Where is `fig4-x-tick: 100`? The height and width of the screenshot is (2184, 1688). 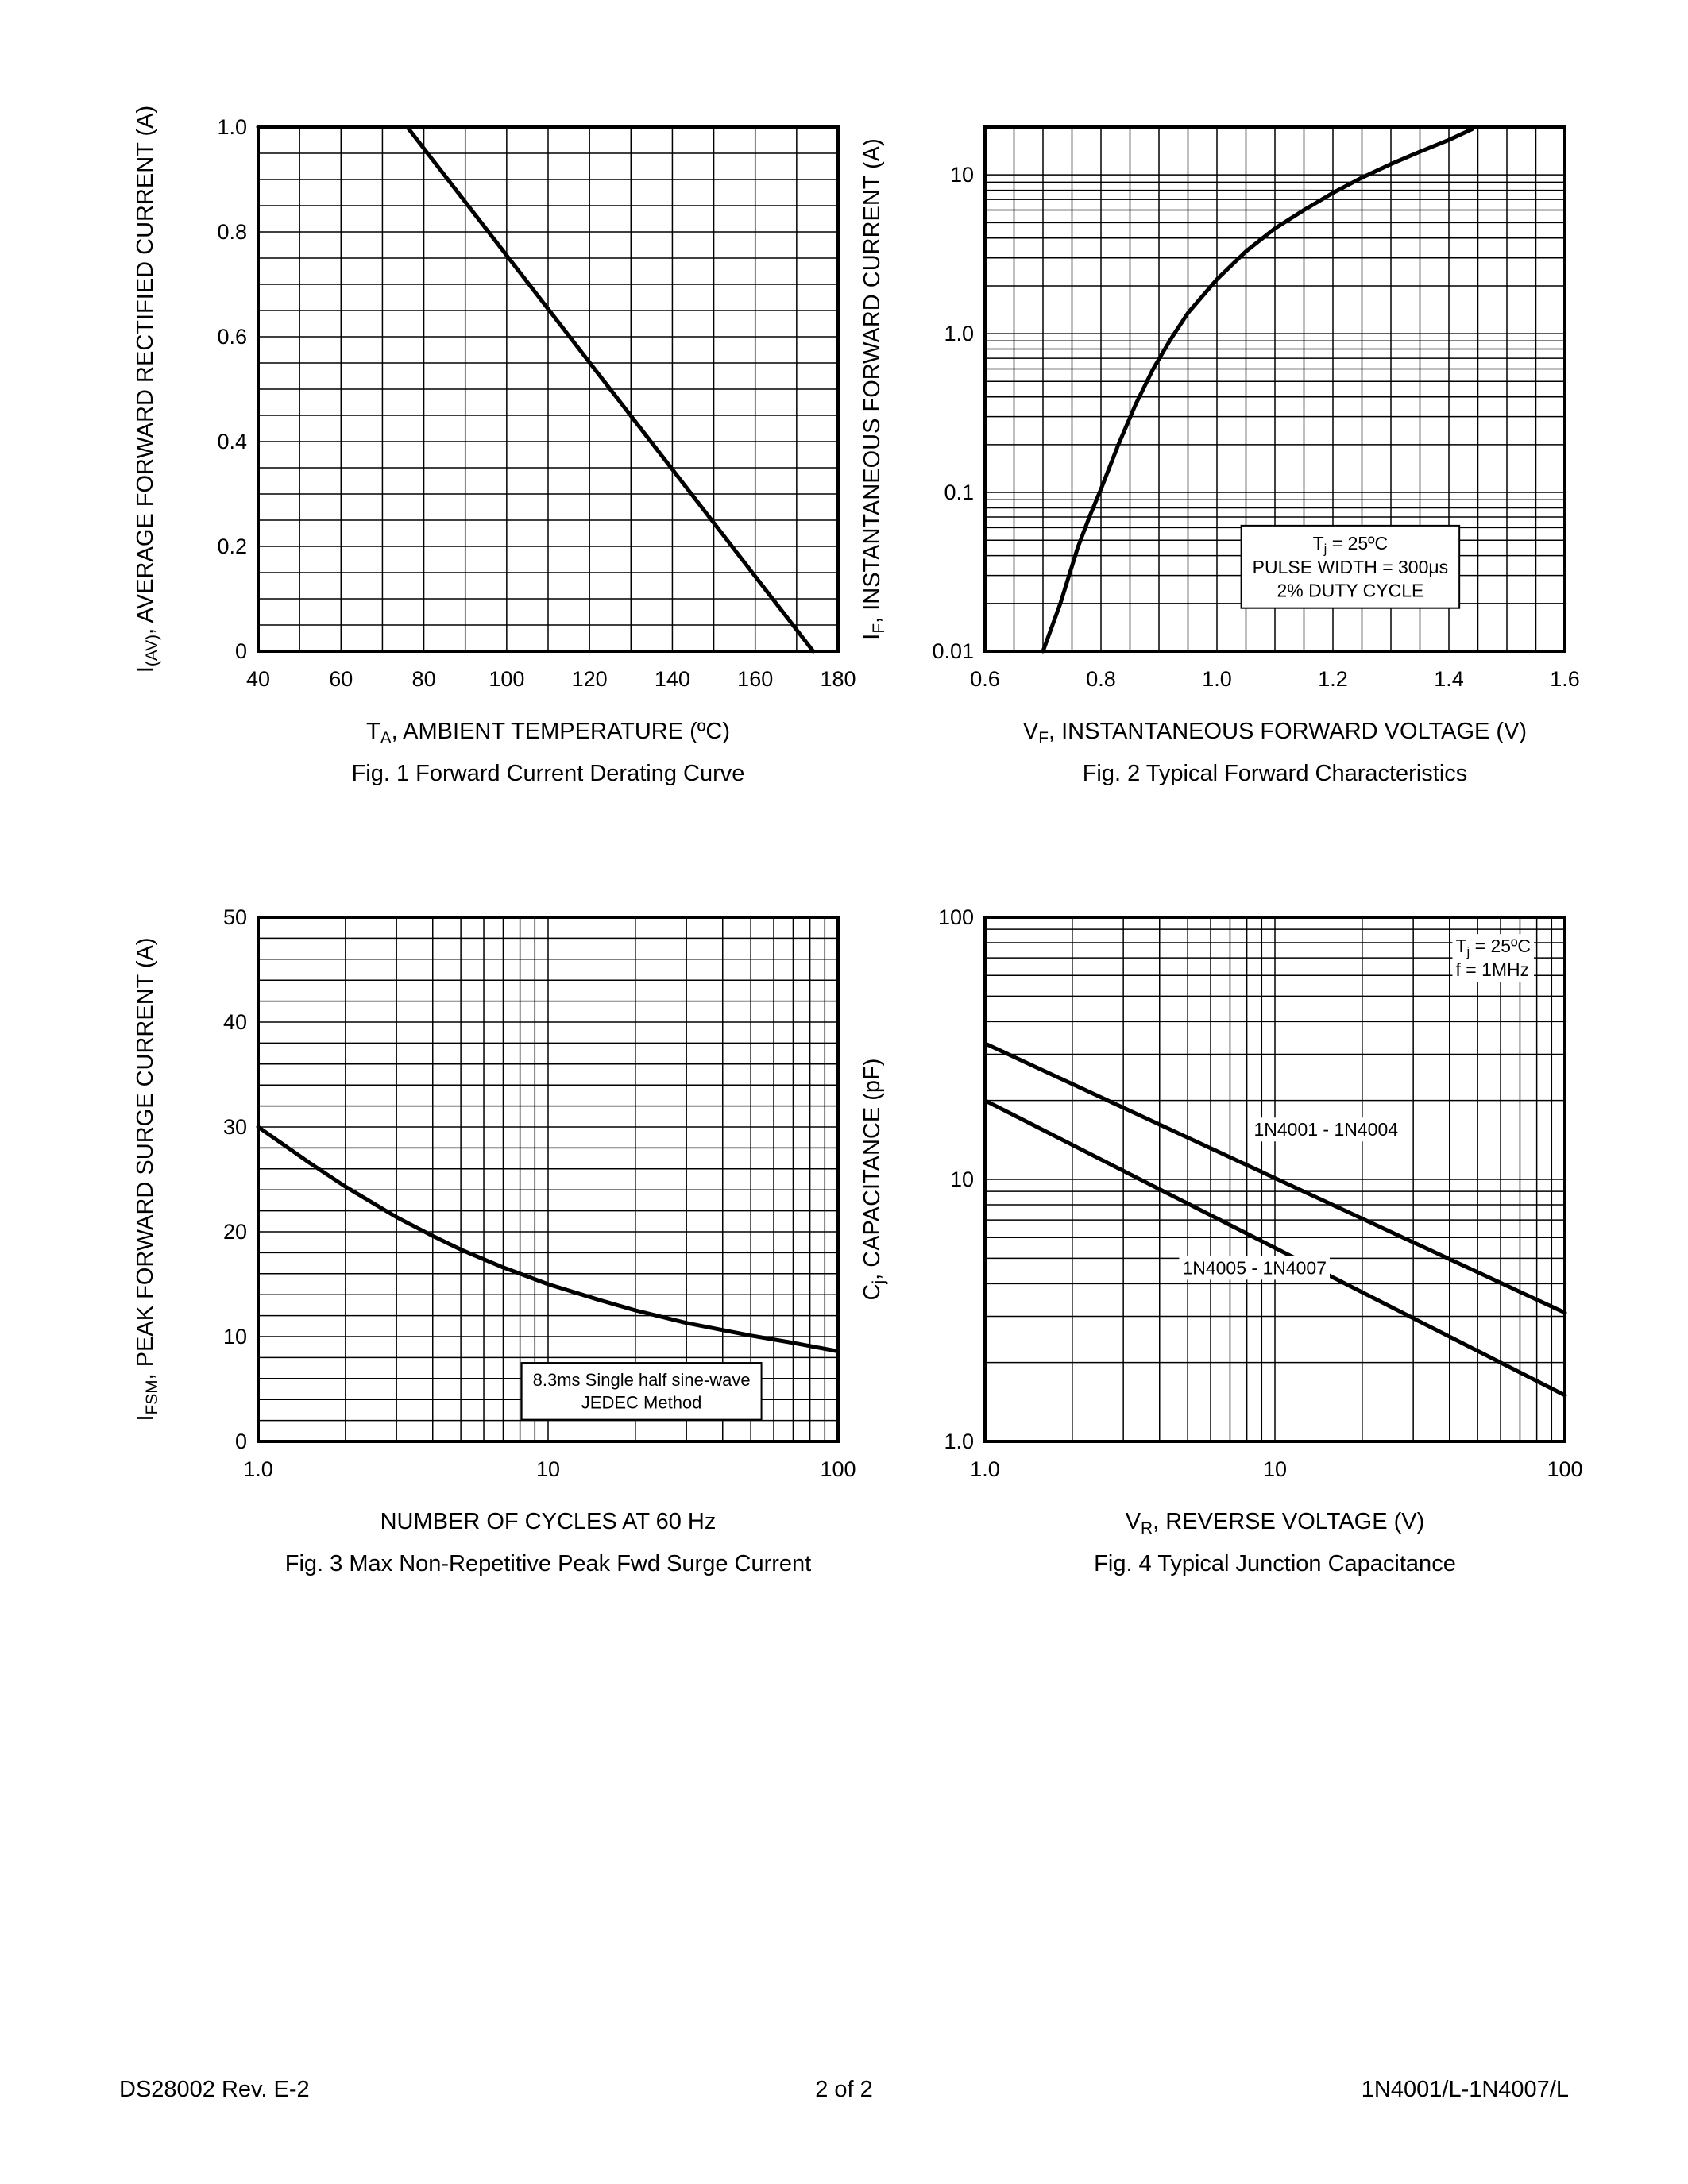
fig4-x-tick: 100 is located at coordinates (1564, 1469).